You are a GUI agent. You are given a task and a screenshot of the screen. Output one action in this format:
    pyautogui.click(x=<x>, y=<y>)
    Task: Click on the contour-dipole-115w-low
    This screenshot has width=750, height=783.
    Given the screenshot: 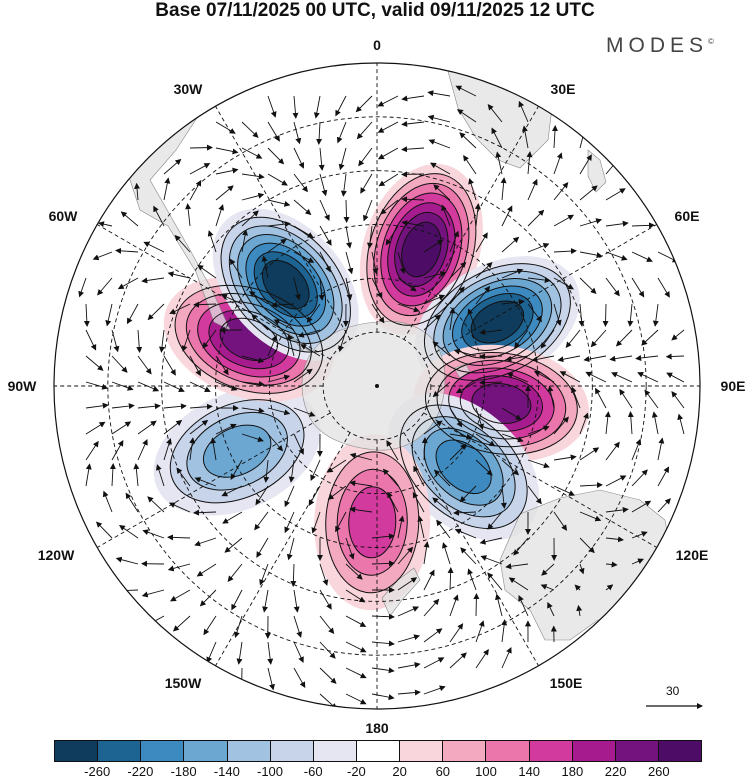 What is the action you would take?
    pyautogui.click(x=237, y=451)
    